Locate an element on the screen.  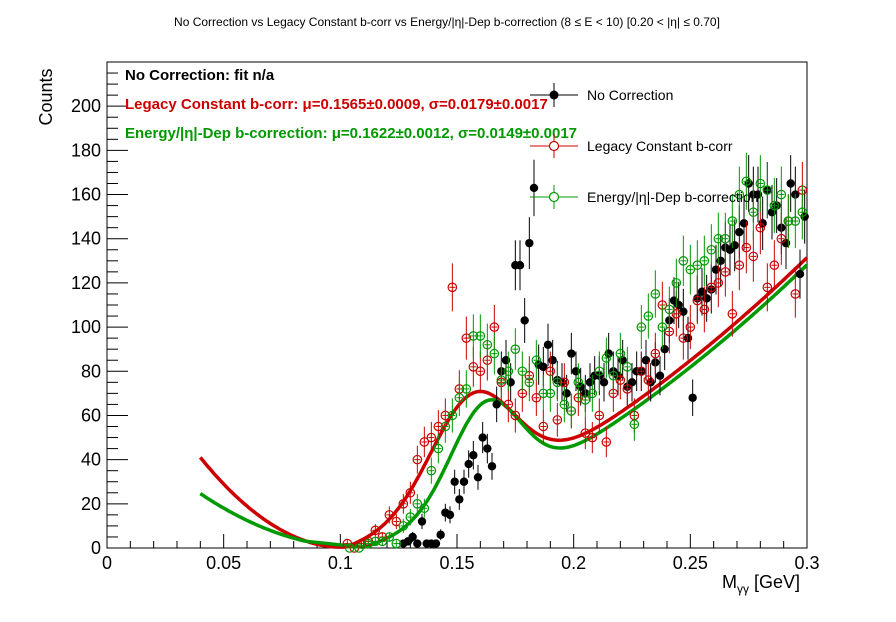
legend-marker-none is located at coordinates (554, 95).